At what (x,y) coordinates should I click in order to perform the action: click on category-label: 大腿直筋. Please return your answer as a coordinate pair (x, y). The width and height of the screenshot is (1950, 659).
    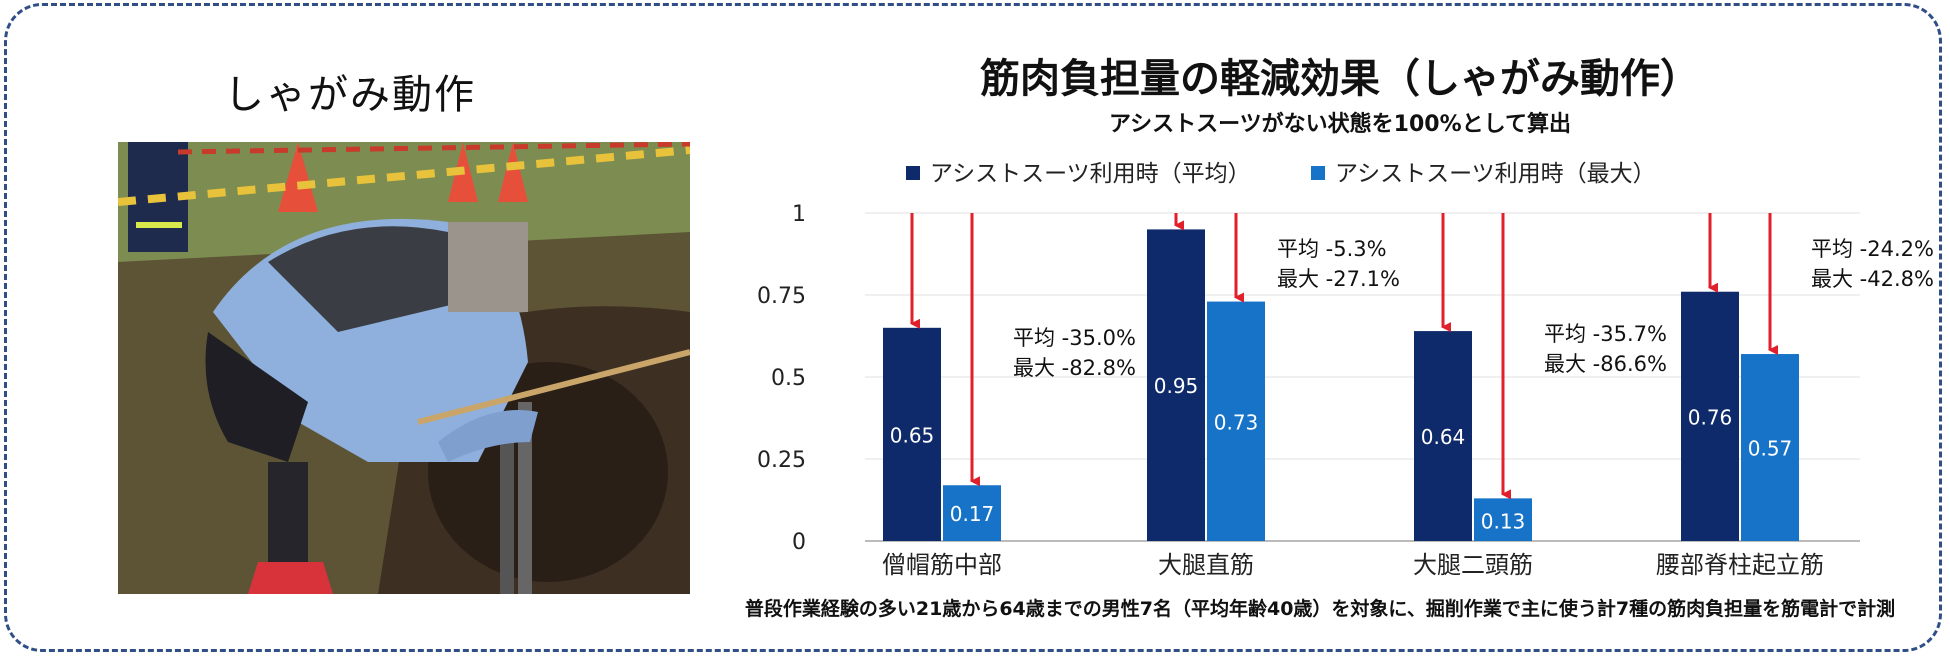
    Looking at the image, I should click on (1206, 565).